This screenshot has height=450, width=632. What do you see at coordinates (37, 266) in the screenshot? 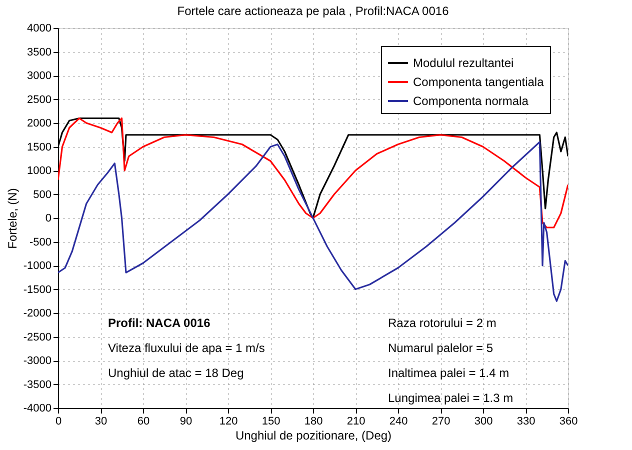
I see `y-tick-label: -1000` at bounding box center [37, 266].